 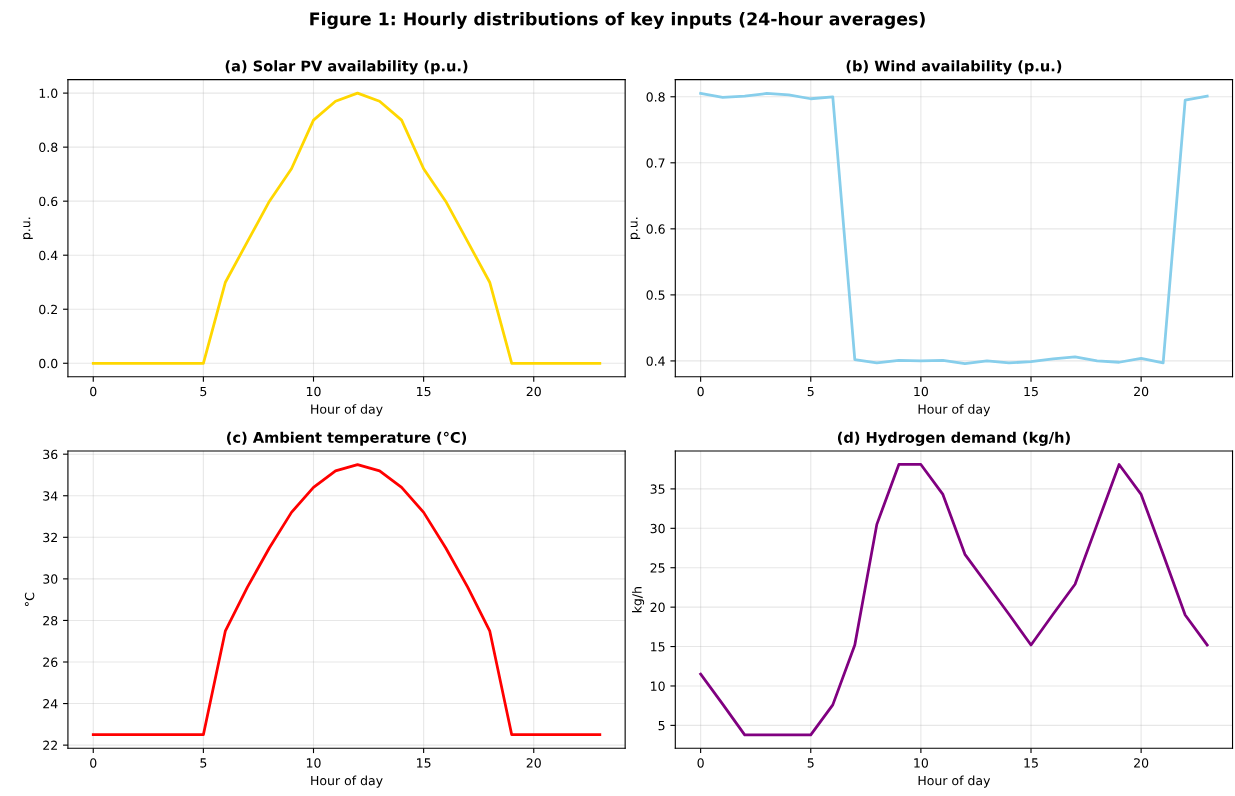 I want to click on chart-title: (c) Ambient temperature (°C), so click(x=347, y=438).